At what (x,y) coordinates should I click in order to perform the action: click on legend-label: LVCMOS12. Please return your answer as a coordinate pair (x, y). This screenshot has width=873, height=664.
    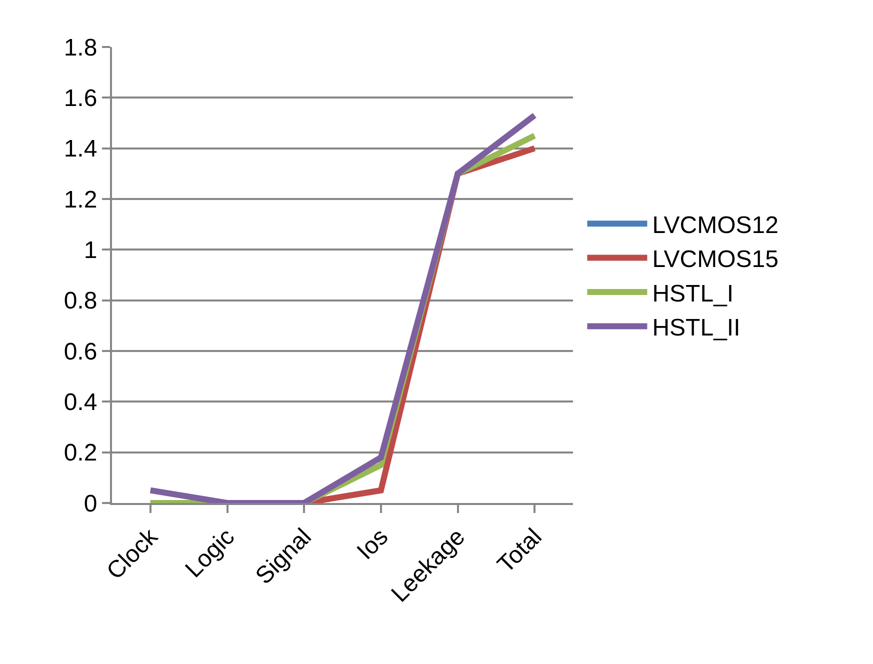
    Looking at the image, I should click on (715, 225).